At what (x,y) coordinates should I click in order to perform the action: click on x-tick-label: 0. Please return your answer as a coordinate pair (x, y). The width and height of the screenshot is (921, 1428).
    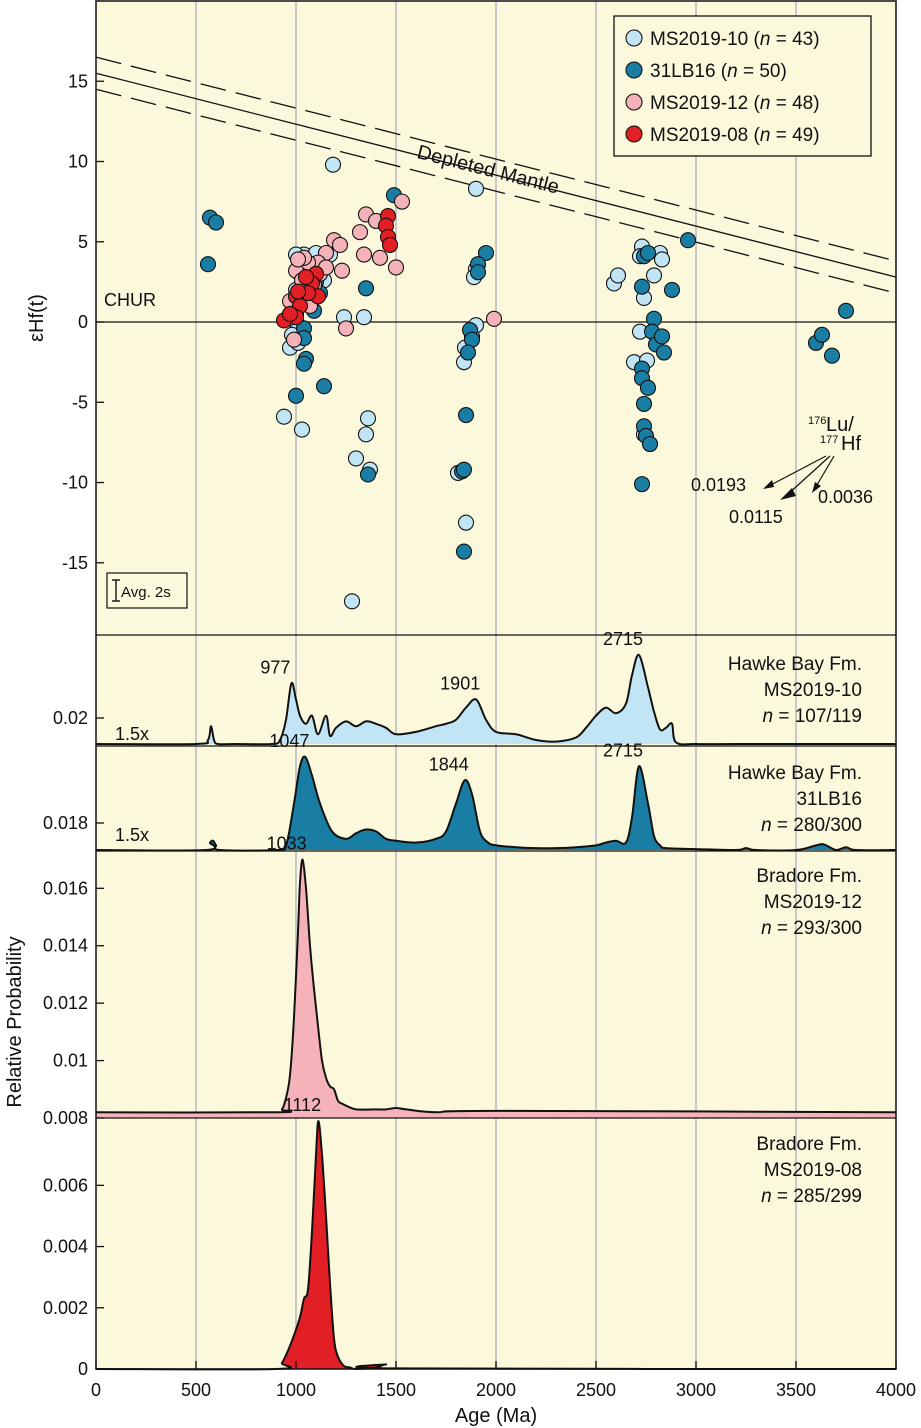
    Looking at the image, I should click on (96, 1390).